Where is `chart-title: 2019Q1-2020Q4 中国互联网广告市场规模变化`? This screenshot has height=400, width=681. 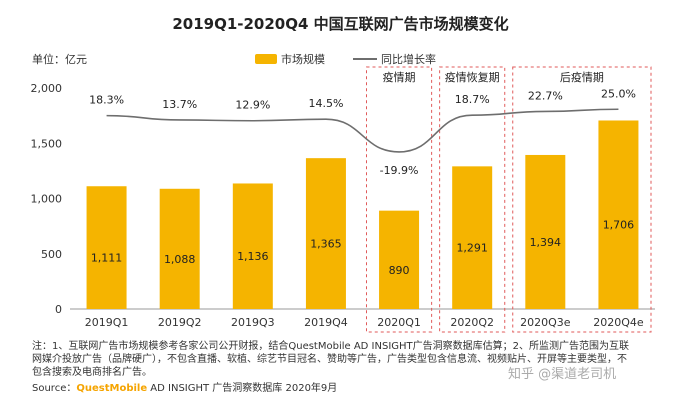 chart-title: 2019Q1-2020Q4 中国互联网广告市场规模变化 is located at coordinates (340, 24).